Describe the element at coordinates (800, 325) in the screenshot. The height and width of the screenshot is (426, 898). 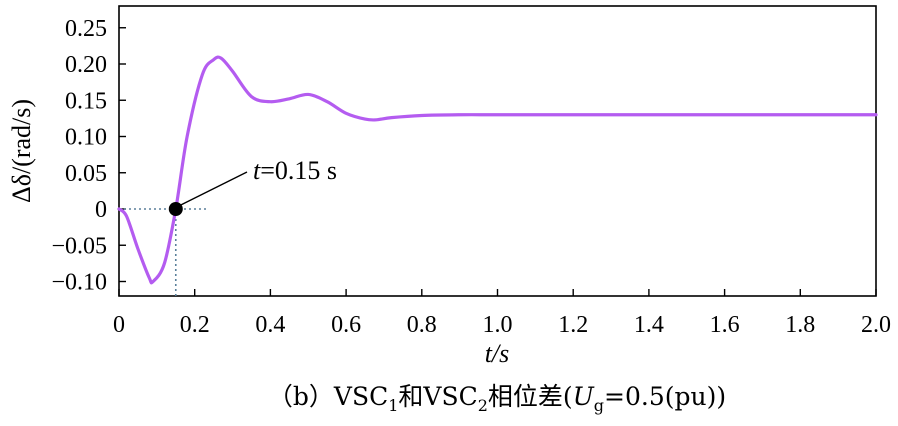
I see `x-tick-label: 1.8` at that location.